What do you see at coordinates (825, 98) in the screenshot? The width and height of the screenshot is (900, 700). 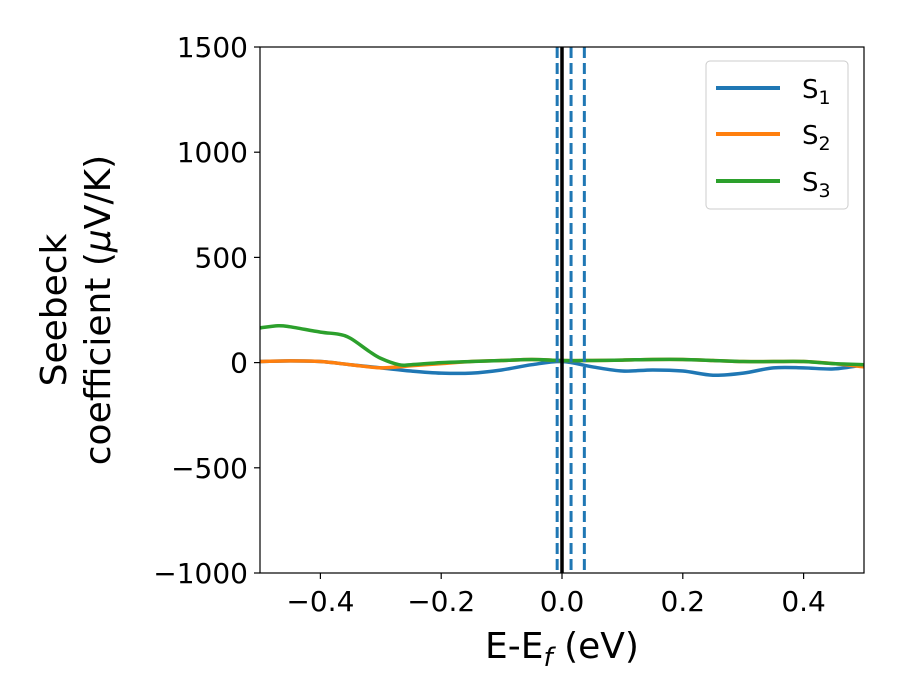 I see `legend-label-s1-sub: 1` at bounding box center [825, 98].